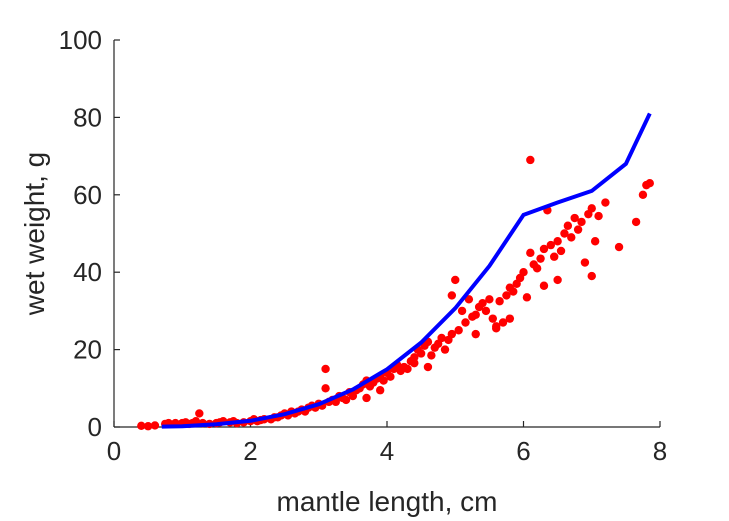  What do you see at coordinates (660, 451) in the screenshot?
I see `x-tick-label: 8` at bounding box center [660, 451].